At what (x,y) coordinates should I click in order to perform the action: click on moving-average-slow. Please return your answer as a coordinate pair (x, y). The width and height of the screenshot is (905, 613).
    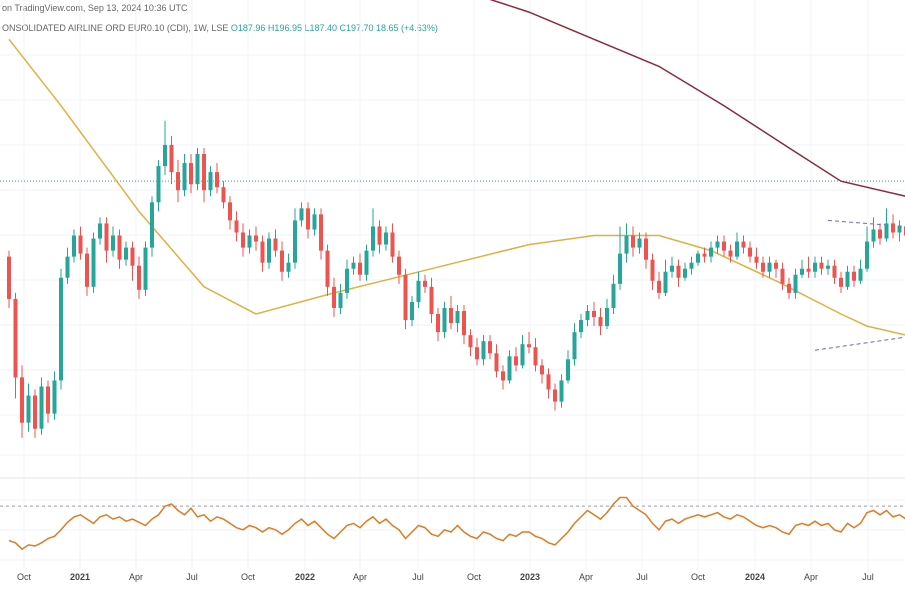
    Looking at the image, I should click on (697, 98).